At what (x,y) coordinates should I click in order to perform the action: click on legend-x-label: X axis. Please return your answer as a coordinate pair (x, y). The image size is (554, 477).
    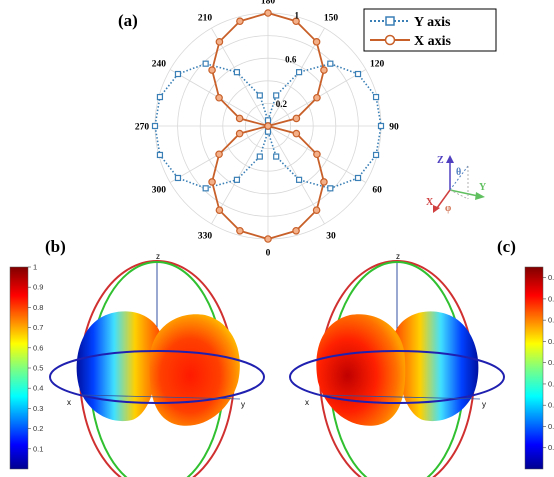
    Looking at the image, I should click on (433, 41).